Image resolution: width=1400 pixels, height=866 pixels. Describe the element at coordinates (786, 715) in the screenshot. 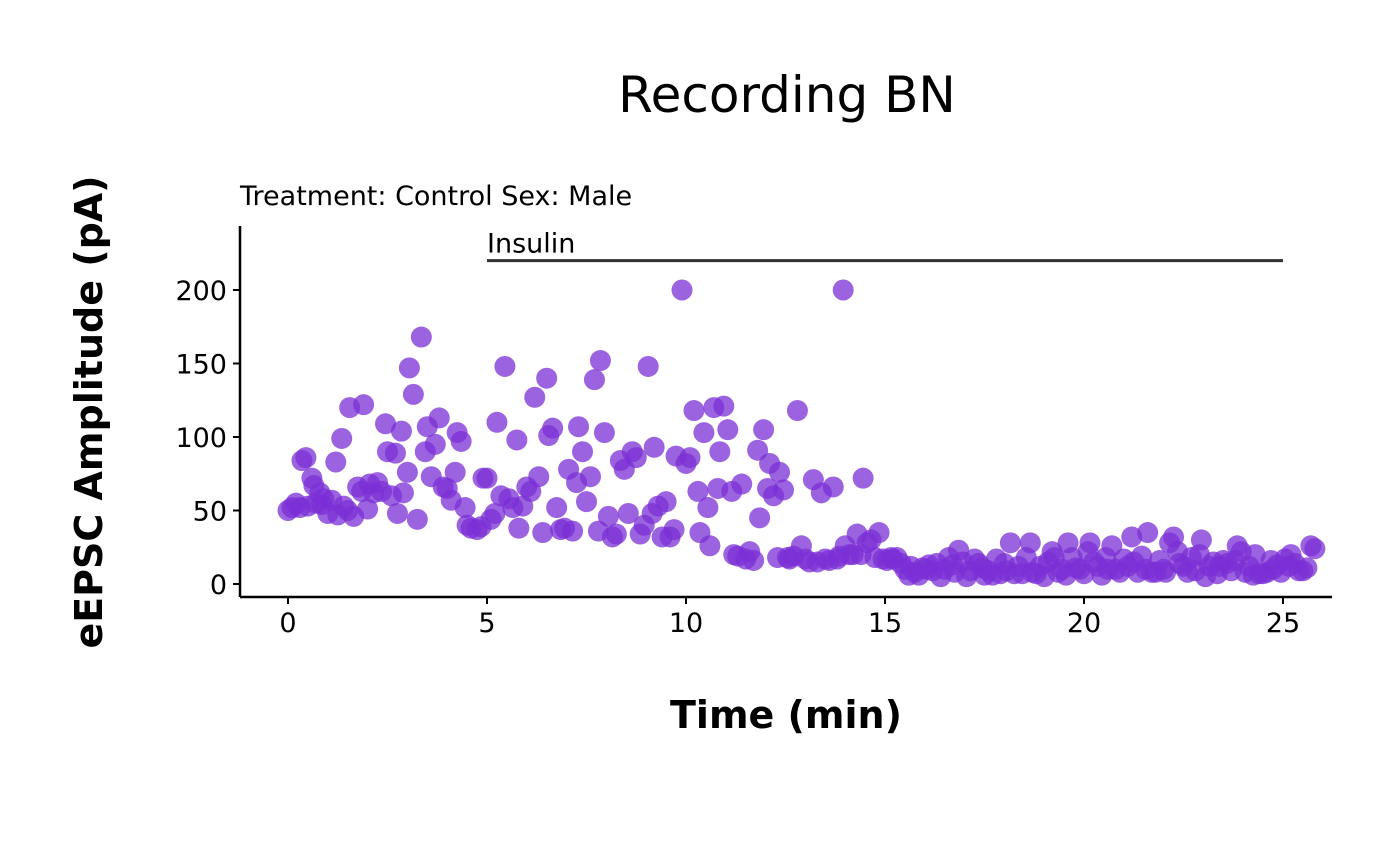

I see `x-axis-title: Time (min)` at that location.